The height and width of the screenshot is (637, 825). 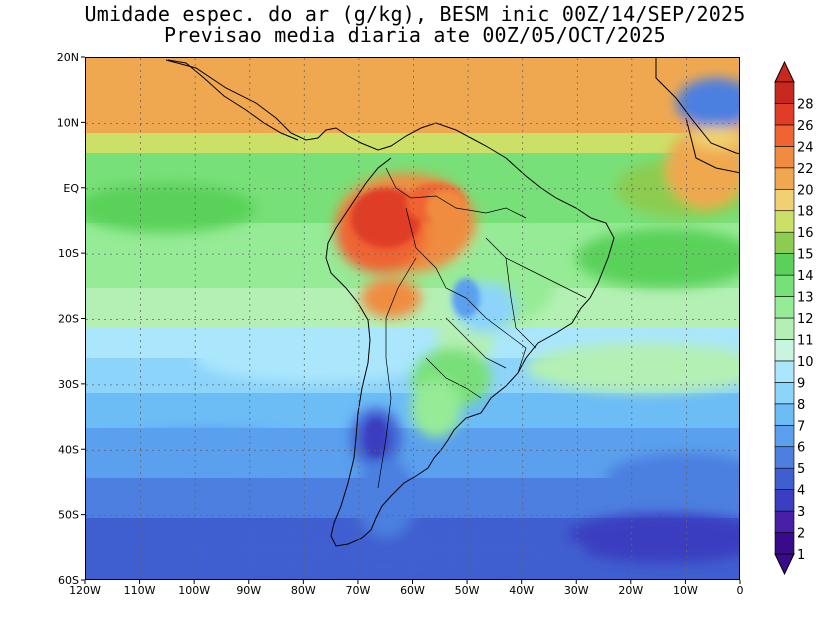 I want to click on lat-tick-label: 10N, so click(x=68, y=122).